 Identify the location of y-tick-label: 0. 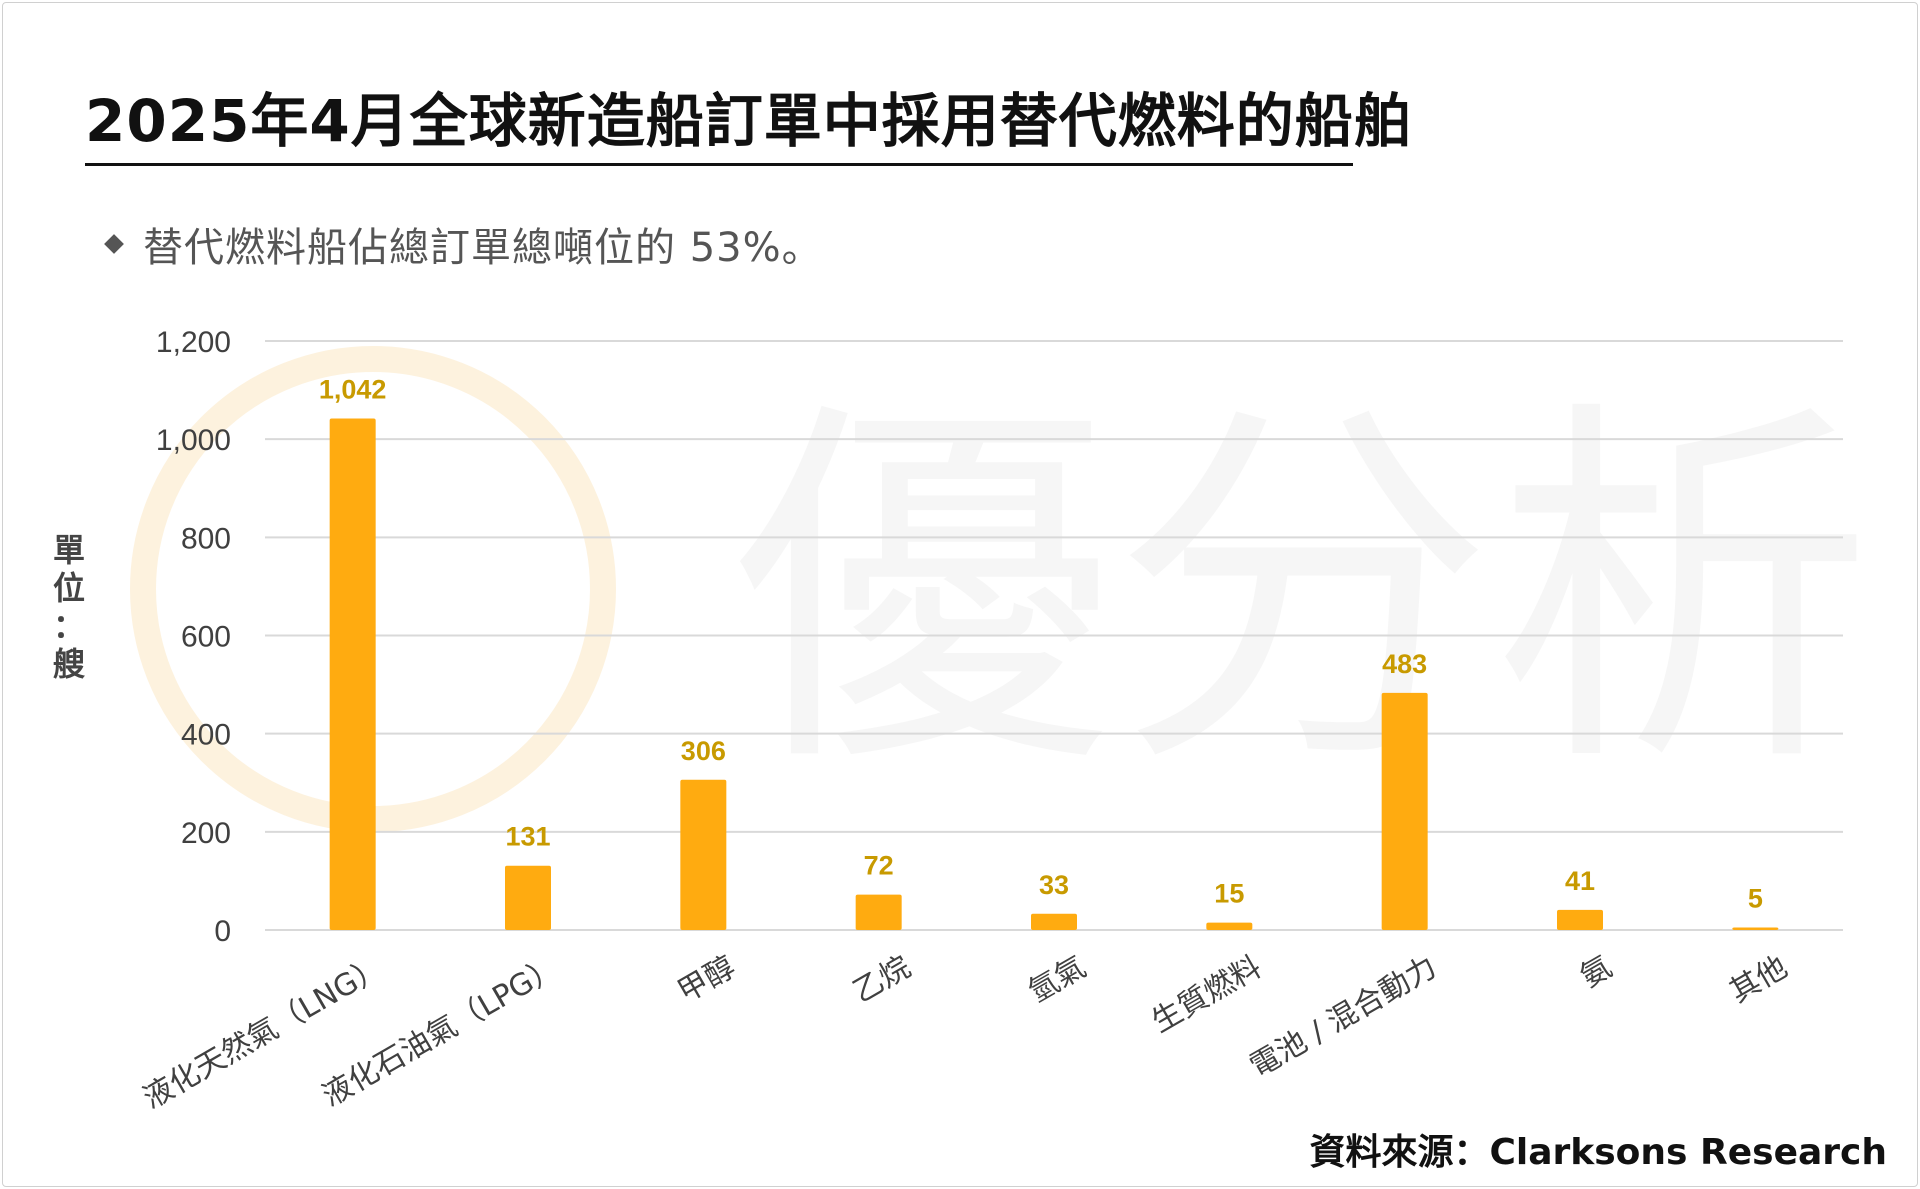
(222, 931).